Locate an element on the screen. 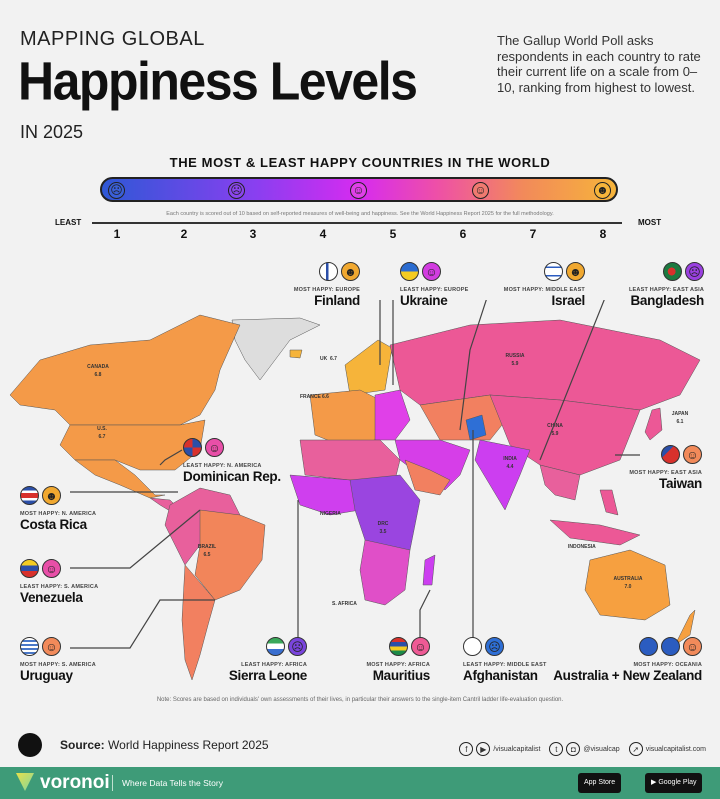  map-label-china: CHINA is located at coordinates (555, 426).